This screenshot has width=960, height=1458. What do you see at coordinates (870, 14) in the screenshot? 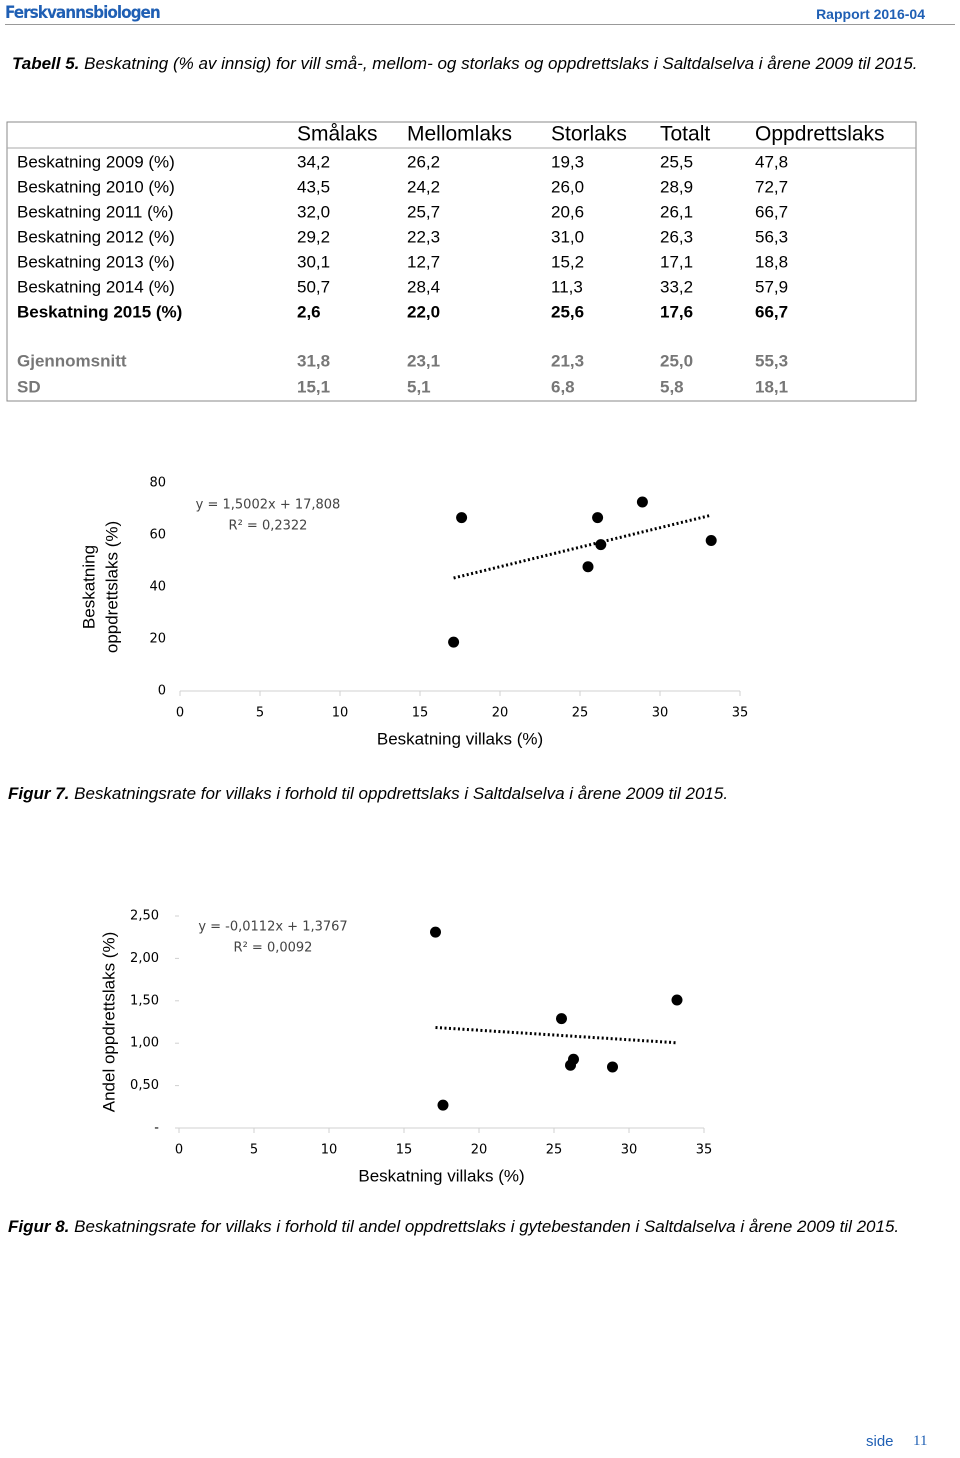
I see `header-right: Rapport 2016-04` at bounding box center [870, 14].